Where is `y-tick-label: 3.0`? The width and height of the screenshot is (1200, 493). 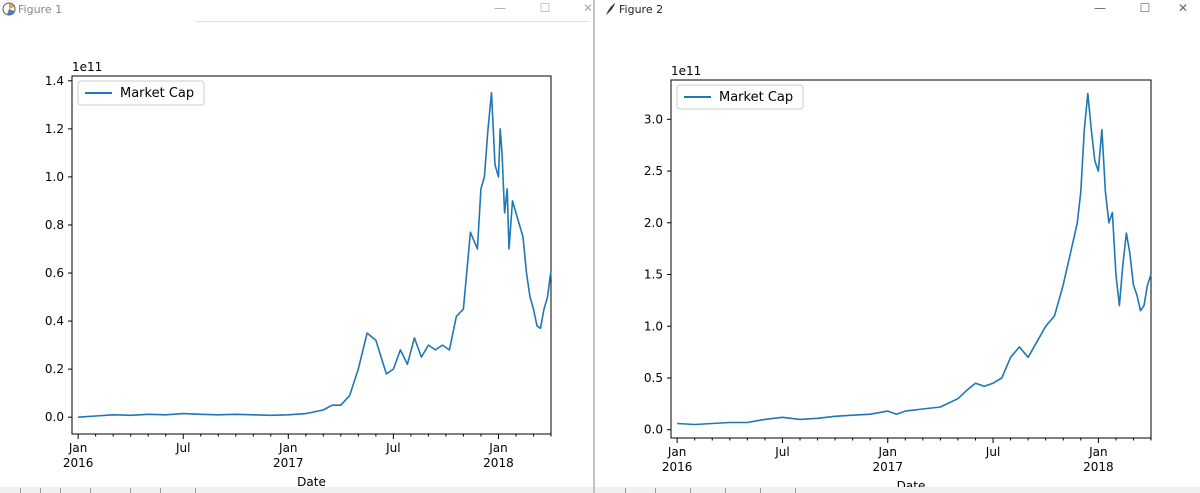
y-tick-label: 3.0 is located at coordinates (653, 119).